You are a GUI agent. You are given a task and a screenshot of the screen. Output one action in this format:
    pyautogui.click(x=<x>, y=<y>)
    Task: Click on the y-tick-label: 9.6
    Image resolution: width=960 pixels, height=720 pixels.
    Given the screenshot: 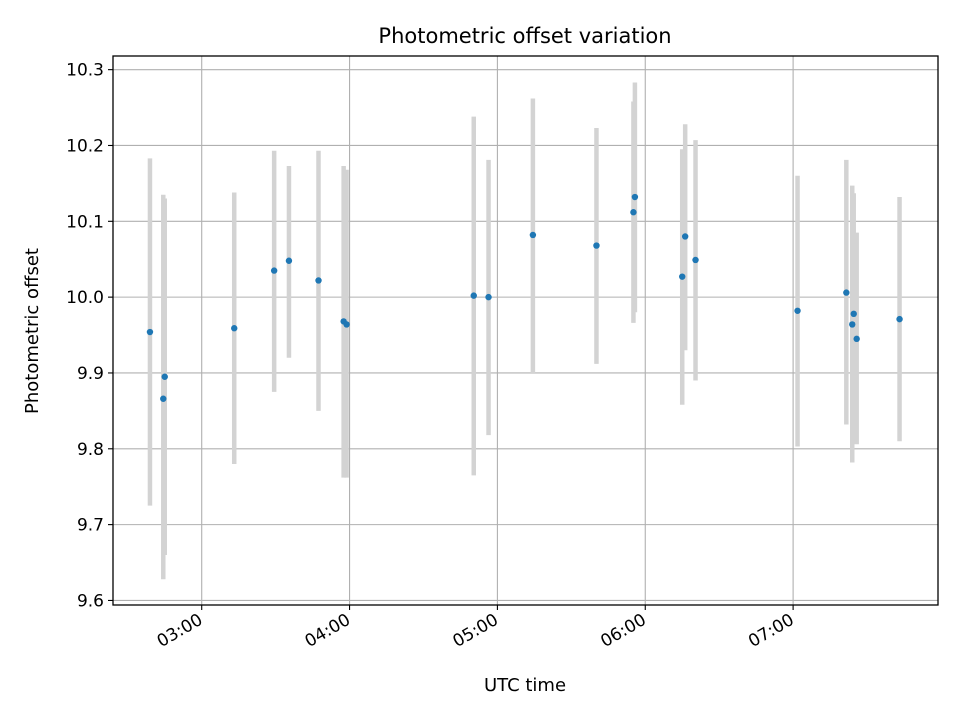 What is the action you would take?
    pyautogui.click(x=90, y=601)
    